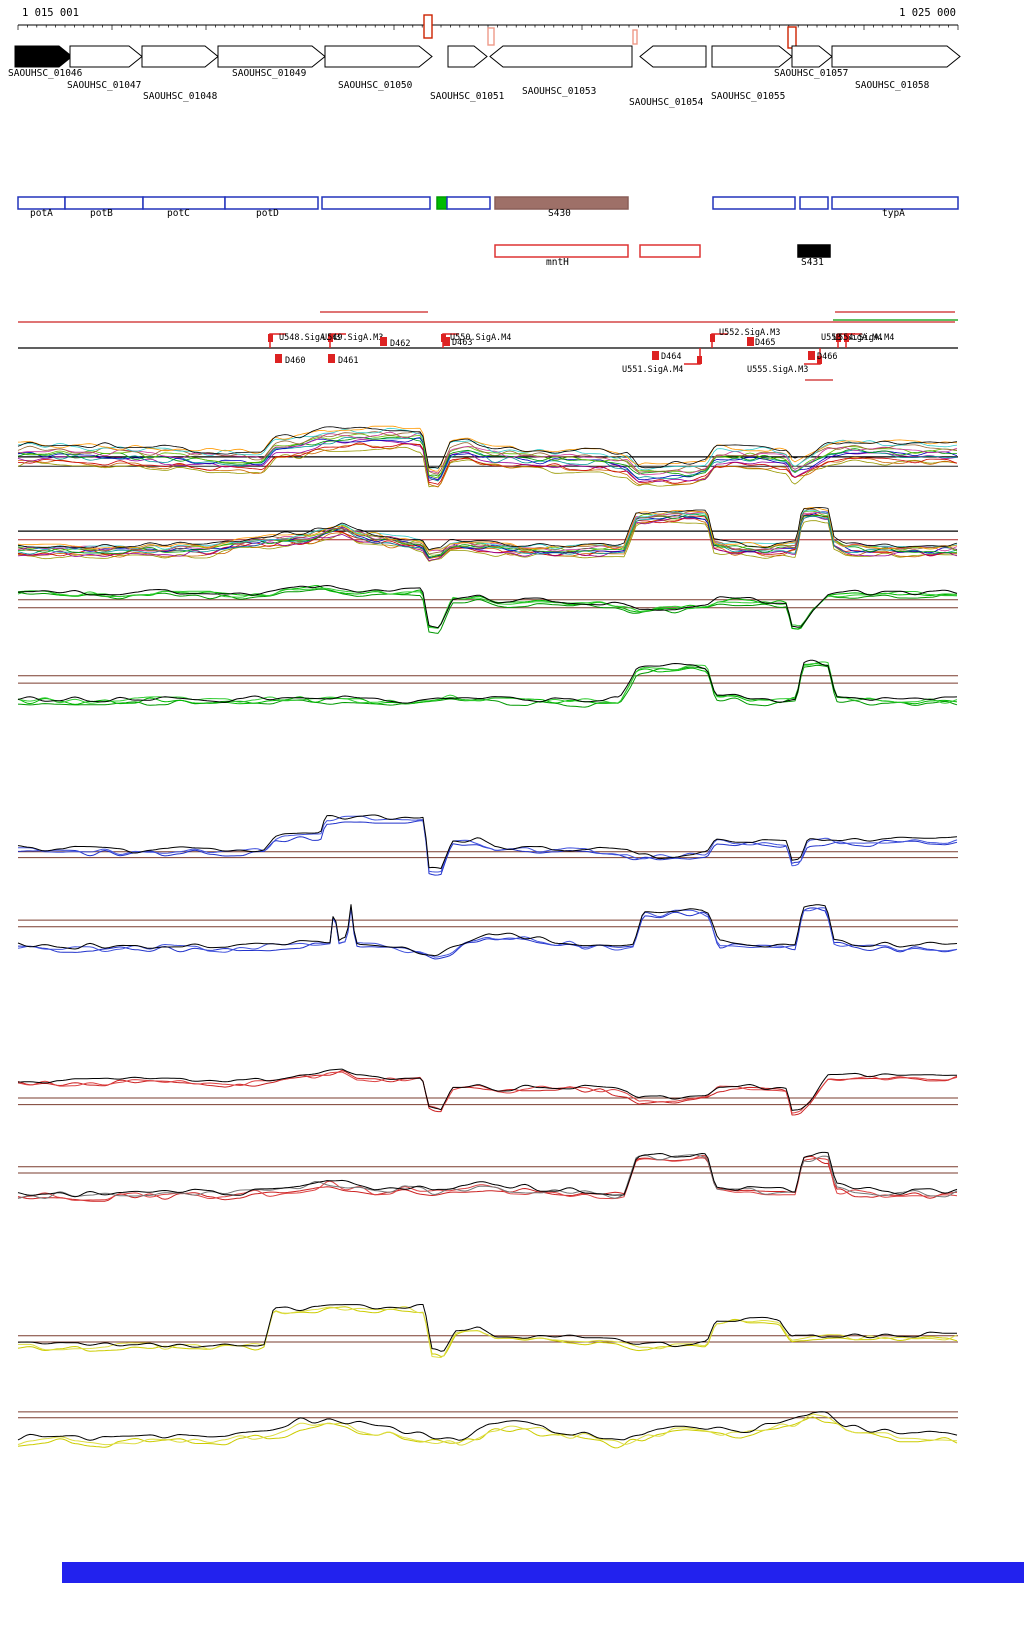  I want to click on signal-track-yellow-set-fwd, so click(487, 1331).